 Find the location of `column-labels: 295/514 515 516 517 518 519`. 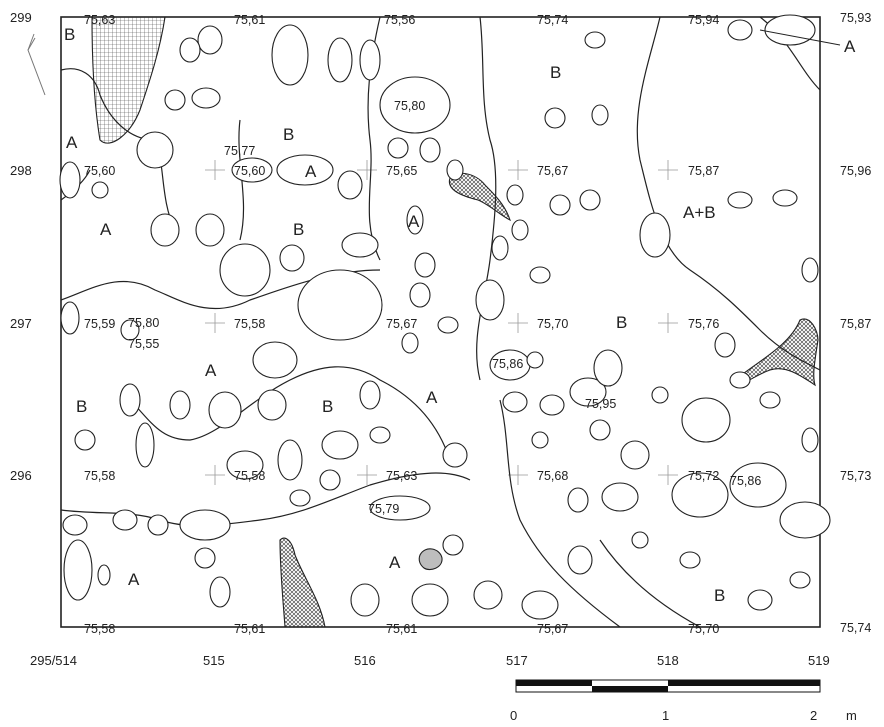

column-labels: 295/514 515 516 517 518 519 is located at coordinates (430, 660).